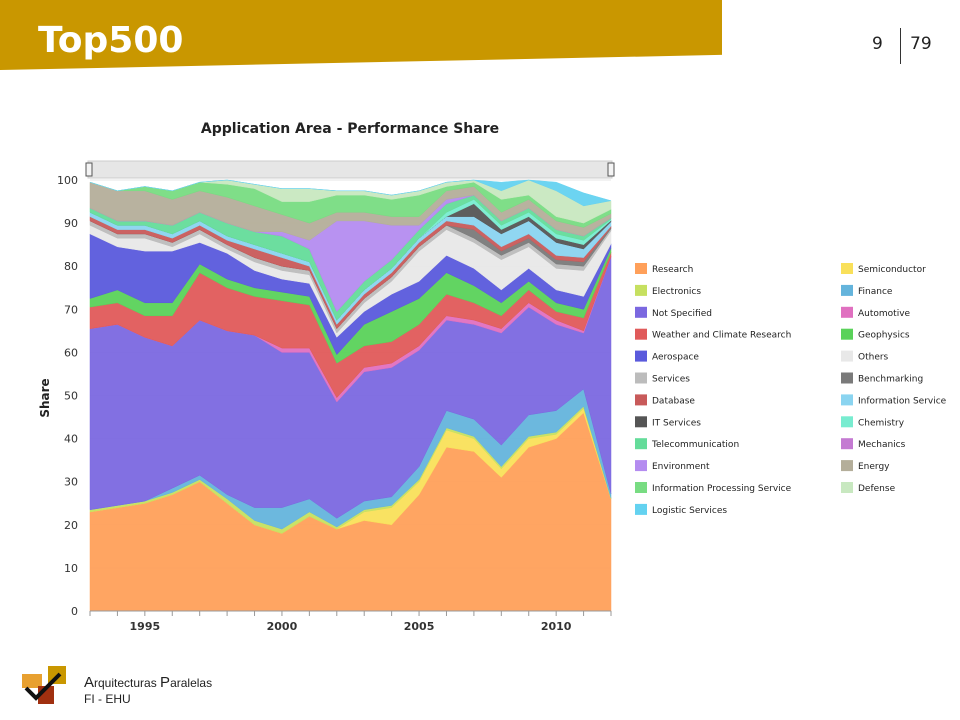 Image resolution: width=960 pixels, height=720 pixels. I want to click on legend-item: Not Specified, so click(673, 312).